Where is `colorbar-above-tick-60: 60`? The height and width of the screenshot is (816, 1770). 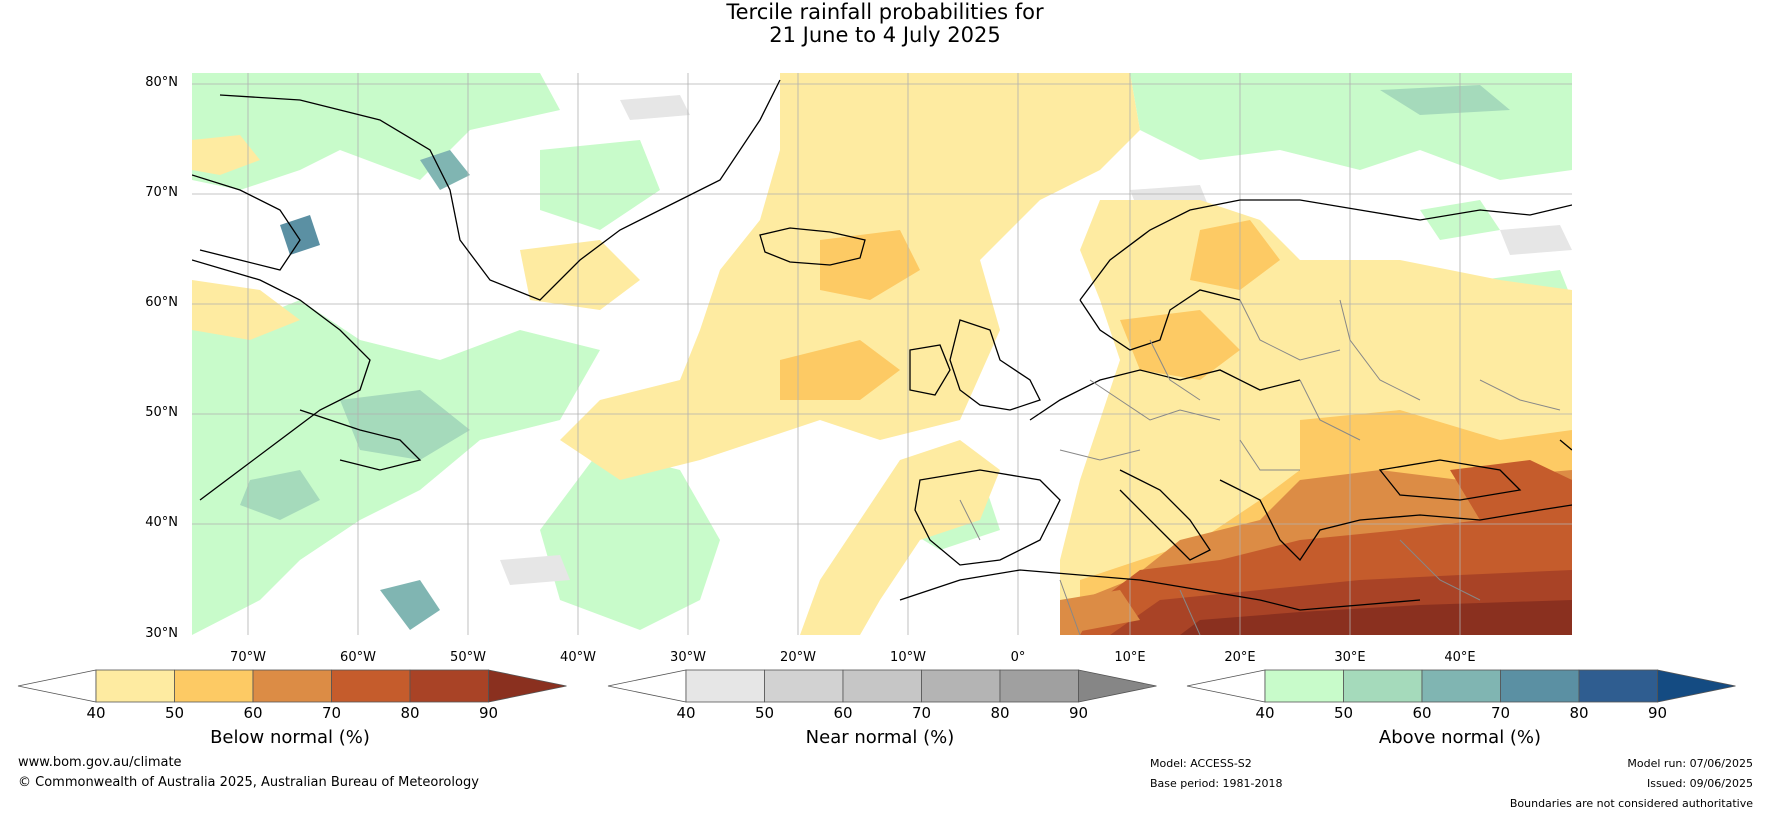
colorbar-above-tick-60: 60 is located at coordinates (1422, 713).